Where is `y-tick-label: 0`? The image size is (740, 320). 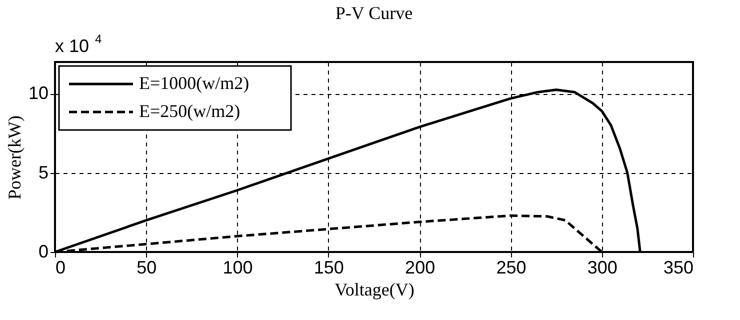
y-tick-label: 0 is located at coordinates (43, 252).